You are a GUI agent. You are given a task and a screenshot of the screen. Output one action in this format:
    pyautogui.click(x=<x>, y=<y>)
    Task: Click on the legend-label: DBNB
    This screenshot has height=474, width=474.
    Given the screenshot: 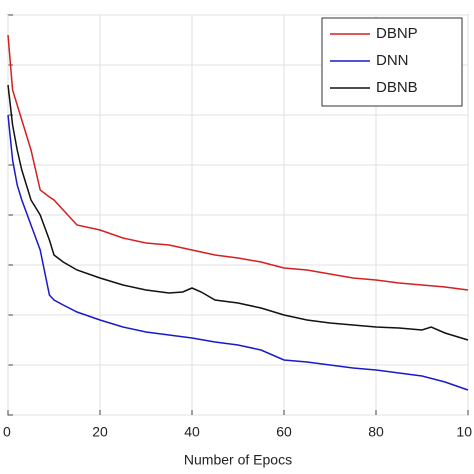 What is the action you would take?
    pyautogui.click(x=397, y=87)
    